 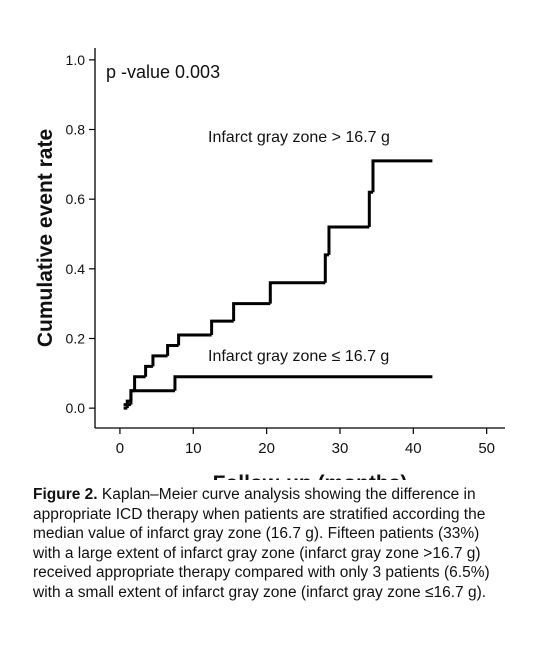 What do you see at coordinates (76, 60) in the screenshot?
I see `y-tick-label: 1.0` at bounding box center [76, 60].